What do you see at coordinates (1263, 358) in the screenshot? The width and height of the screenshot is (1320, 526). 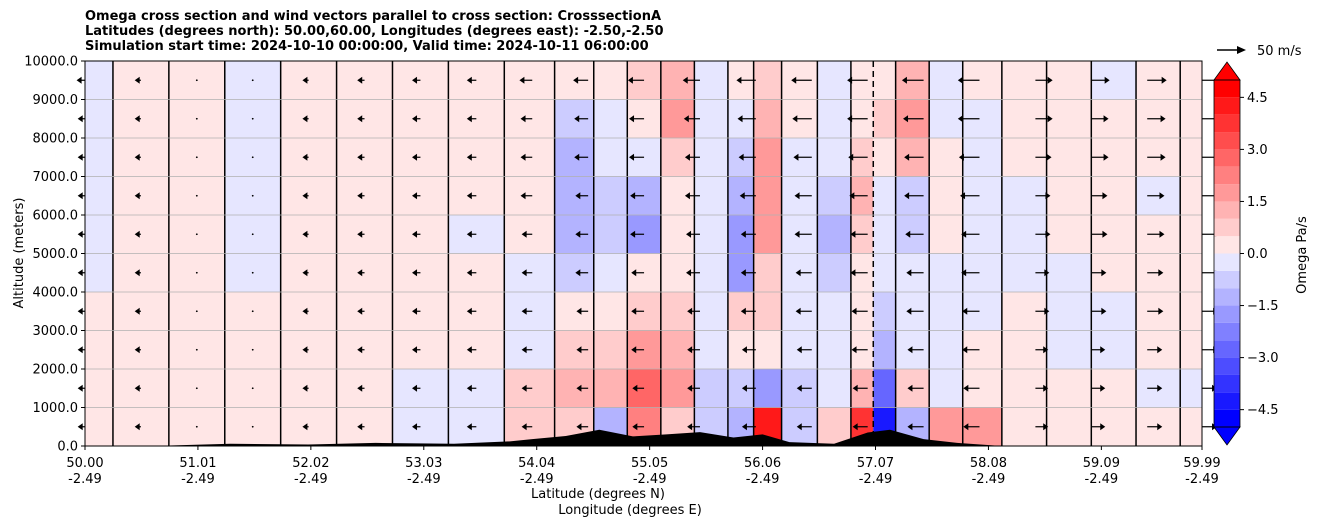 I see `colorbar-tick-label: −3.0` at bounding box center [1263, 358].